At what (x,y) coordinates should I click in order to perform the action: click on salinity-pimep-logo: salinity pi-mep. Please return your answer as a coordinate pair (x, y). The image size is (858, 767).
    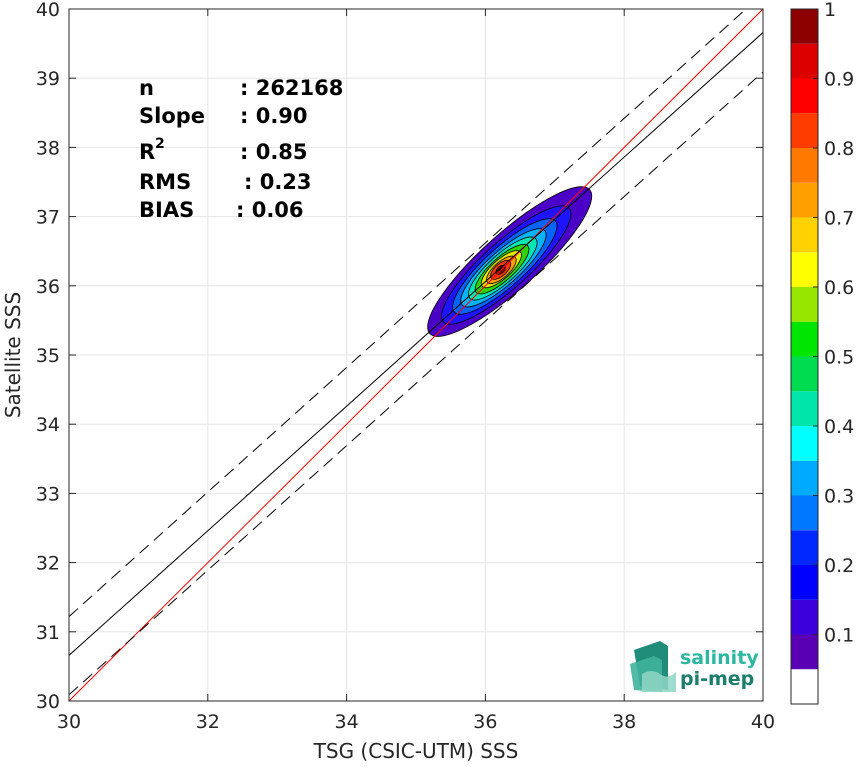
    Looking at the image, I should click on (694, 666).